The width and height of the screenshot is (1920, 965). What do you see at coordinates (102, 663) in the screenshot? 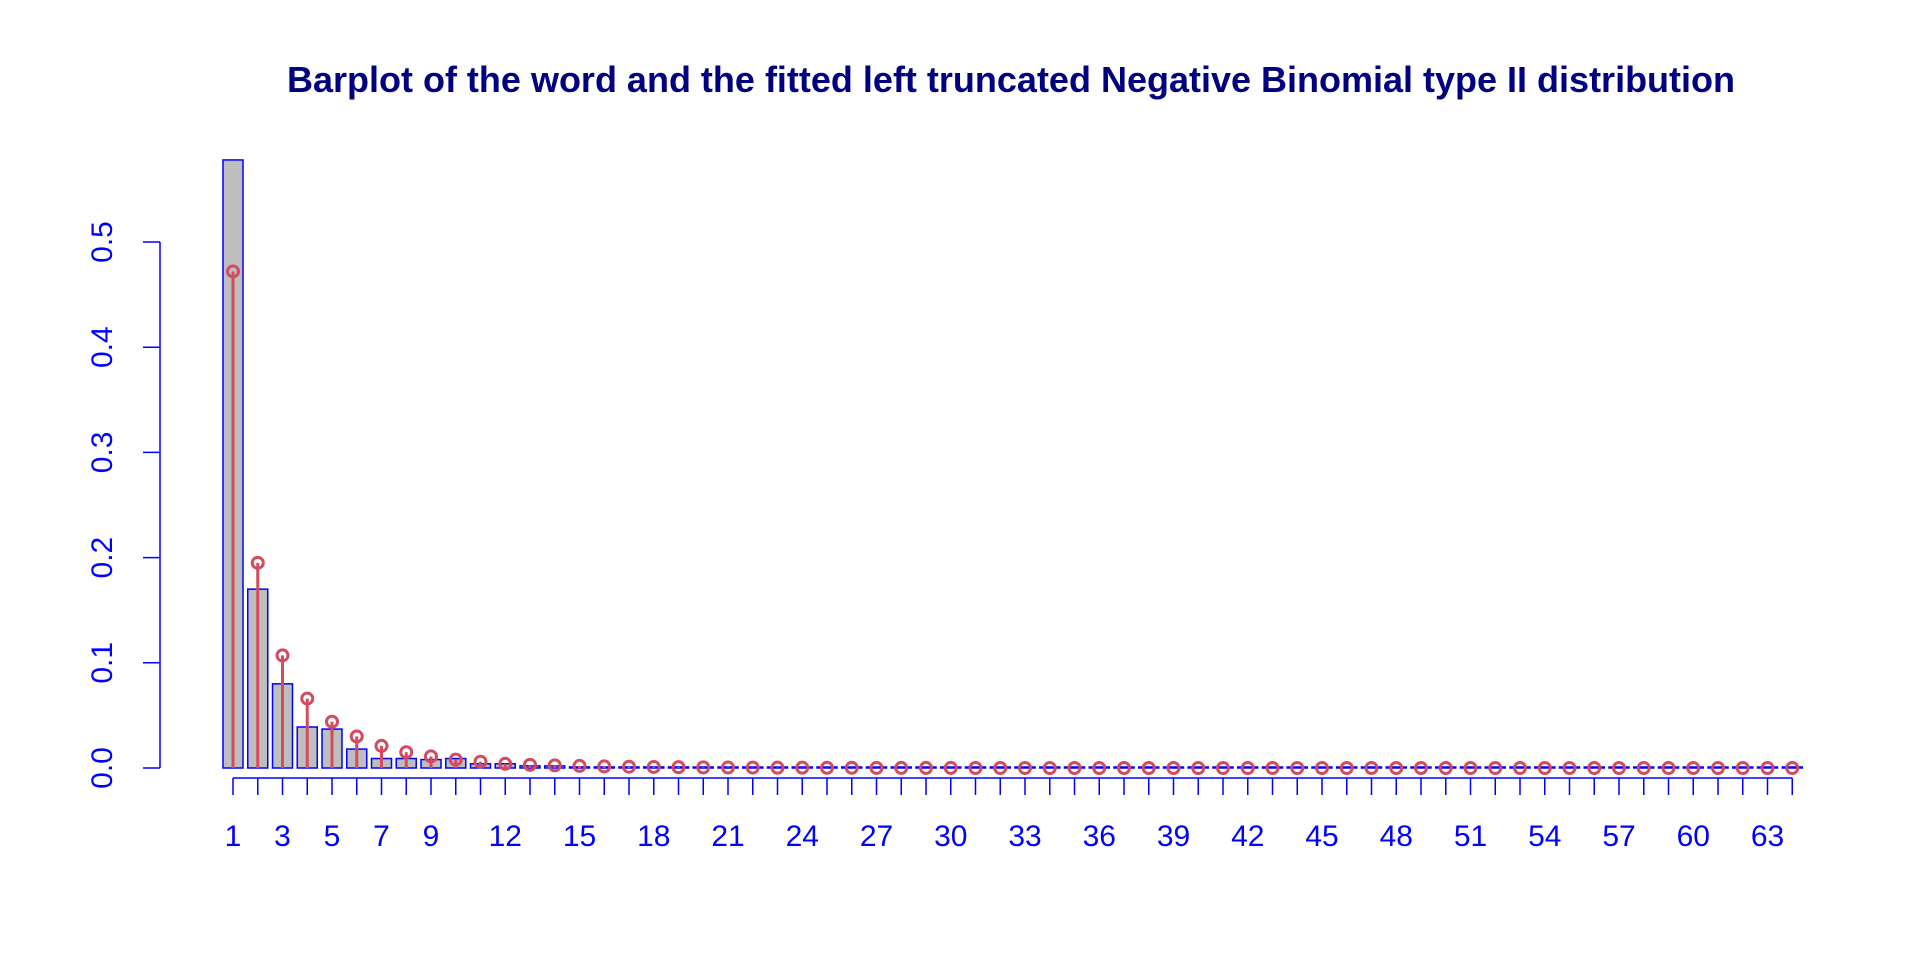
I see `y-tick-label: 0.1` at bounding box center [102, 663].